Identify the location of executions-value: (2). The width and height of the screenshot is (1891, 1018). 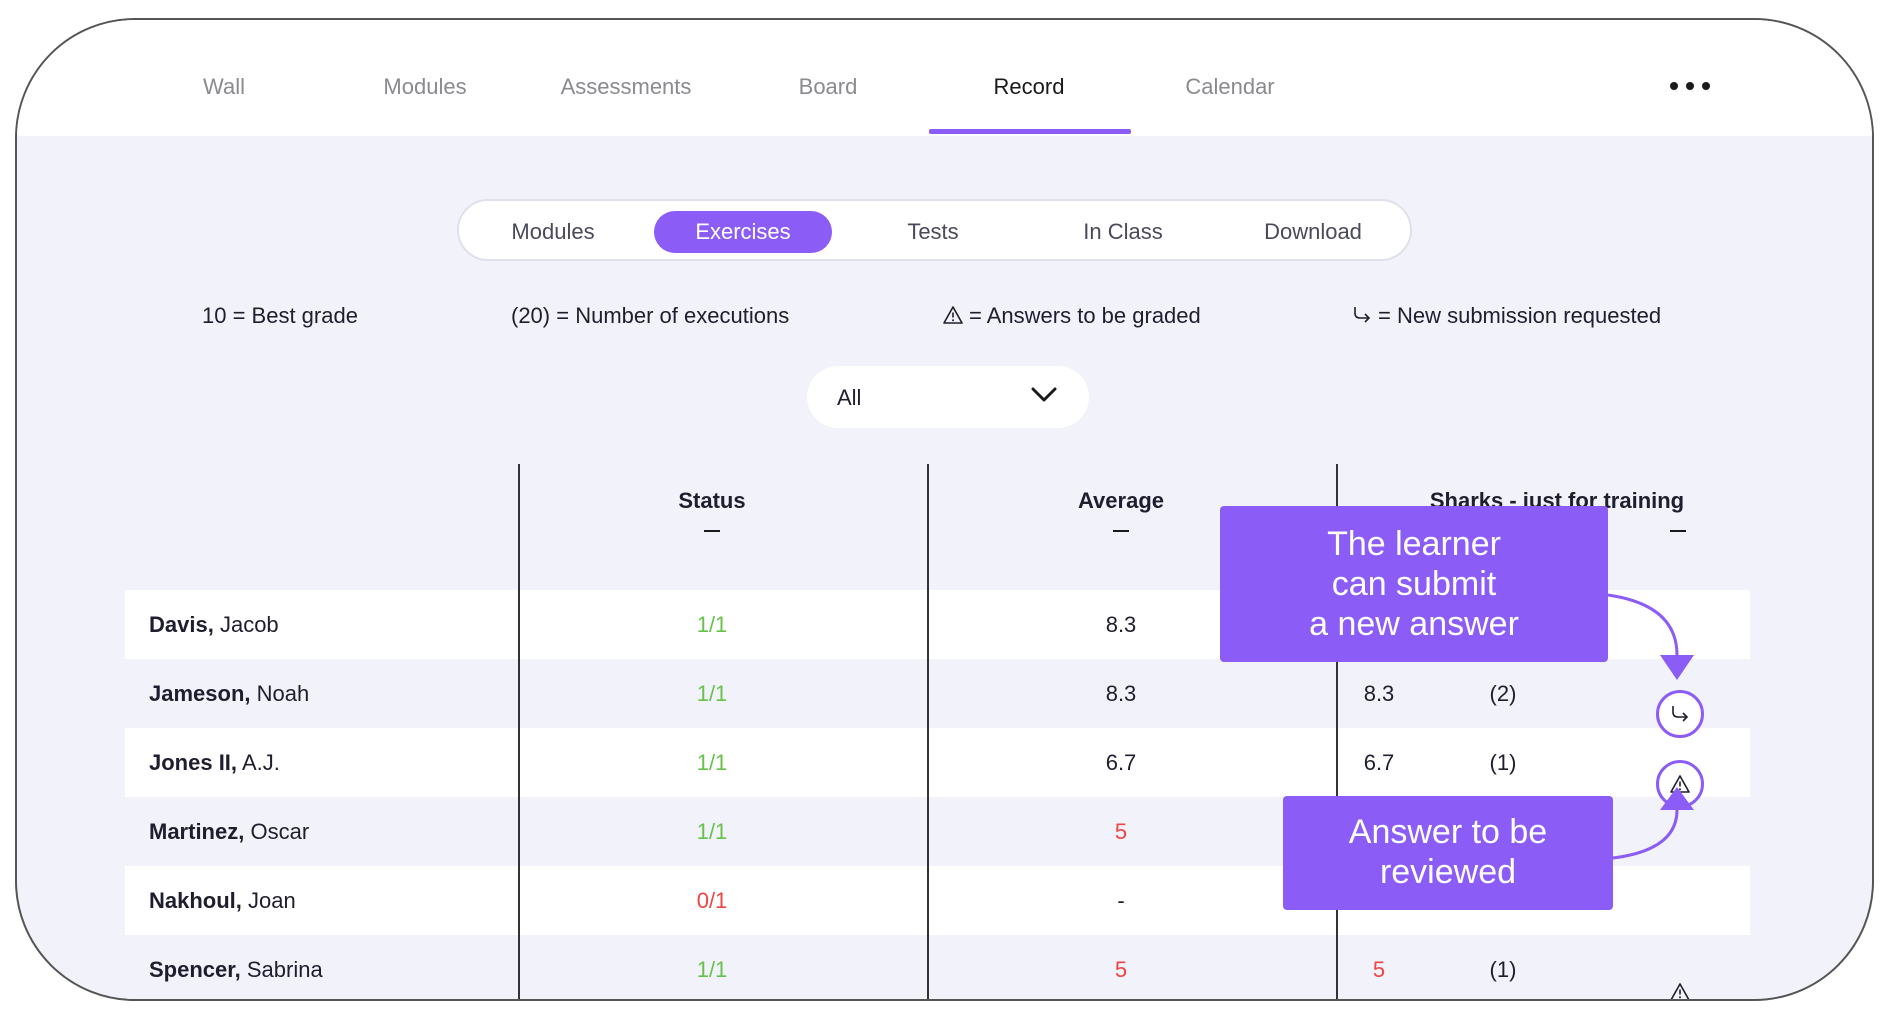
(1503, 693).